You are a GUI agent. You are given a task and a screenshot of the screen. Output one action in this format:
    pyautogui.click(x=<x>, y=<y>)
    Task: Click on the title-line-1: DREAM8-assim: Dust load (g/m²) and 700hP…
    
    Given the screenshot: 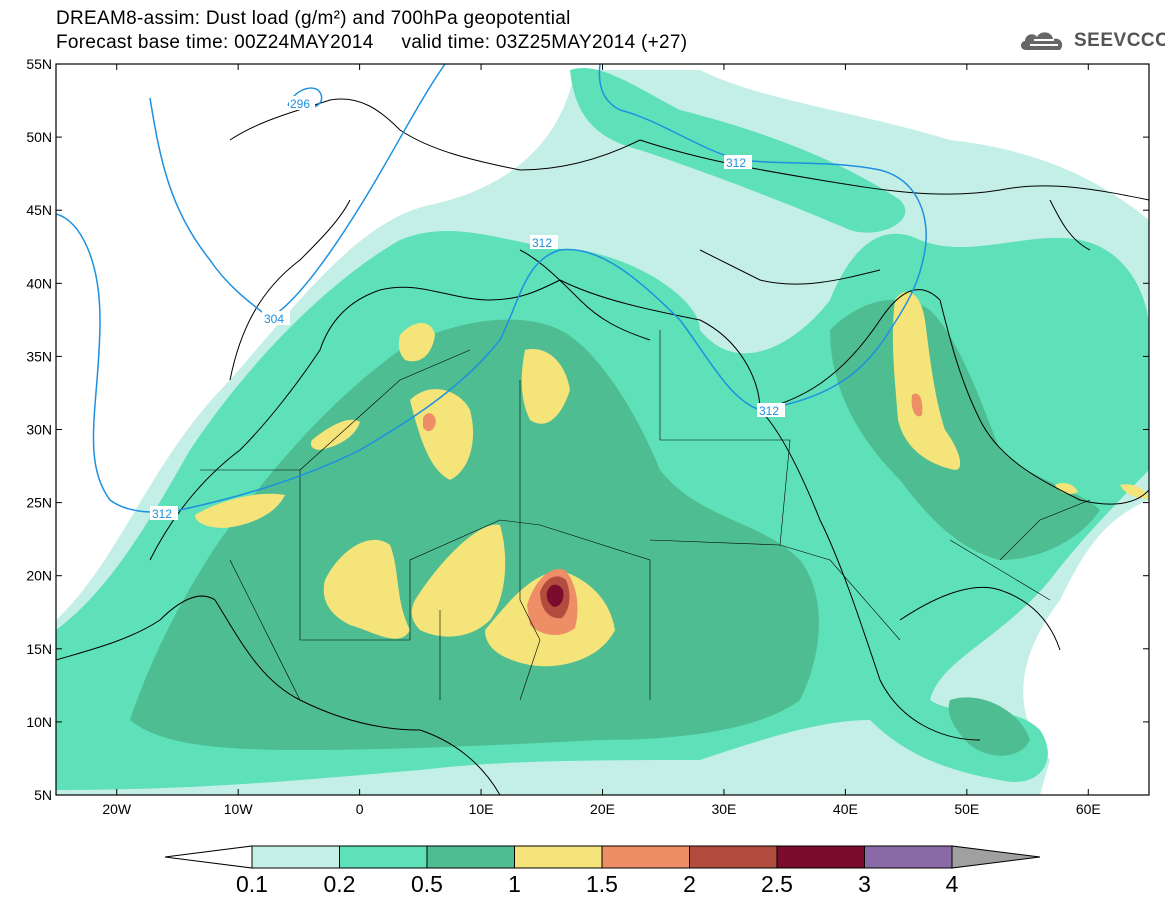 What is the action you would take?
    pyautogui.click(x=313, y=18)
    